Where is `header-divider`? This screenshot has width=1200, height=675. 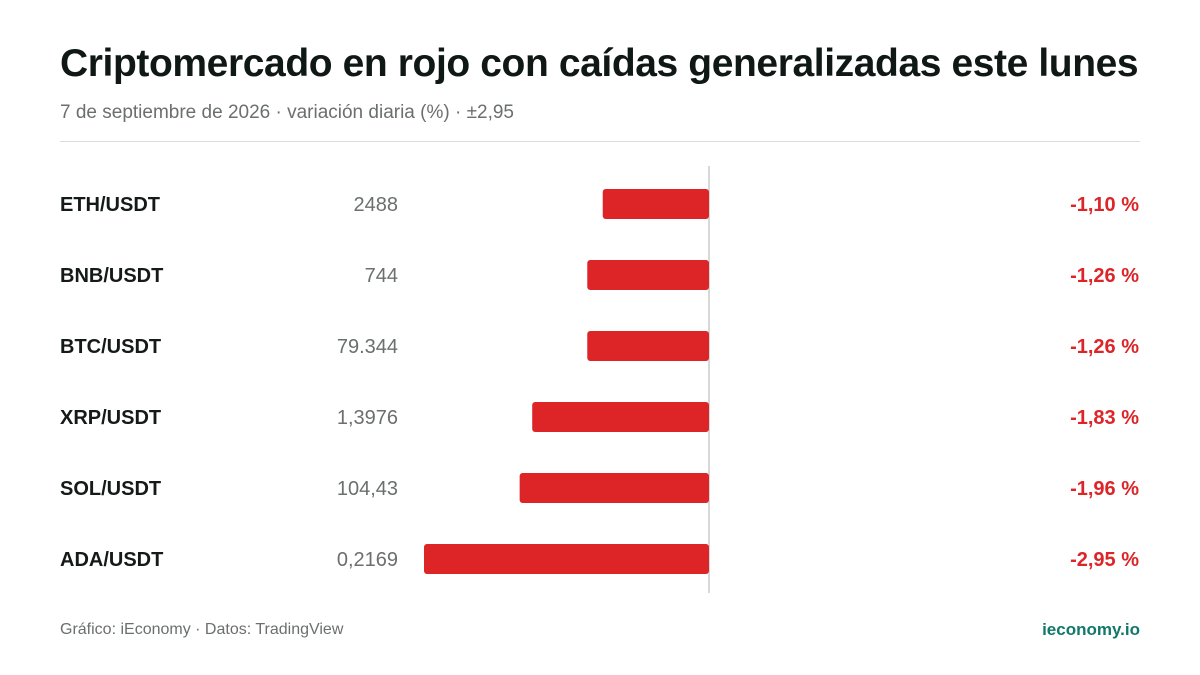
header-divider is located at coordinates (600, 141).